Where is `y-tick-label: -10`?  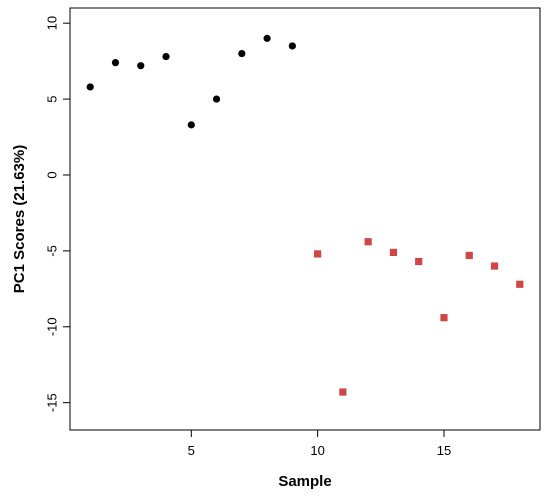 y-tick-label: -10 is located at coordinates (52, 326).